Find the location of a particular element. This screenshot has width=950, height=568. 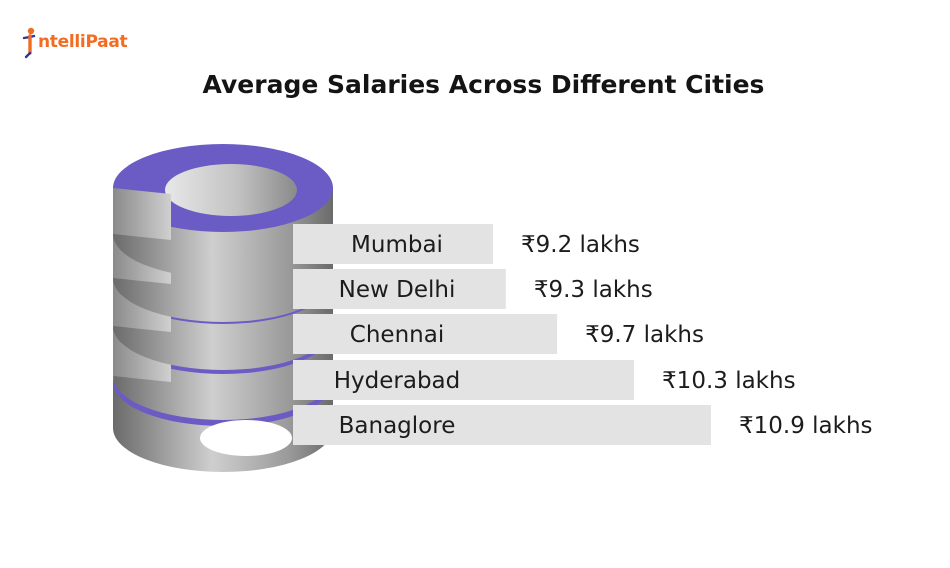

bar-category-label: New Delhi is located at coordinates (397, 290).